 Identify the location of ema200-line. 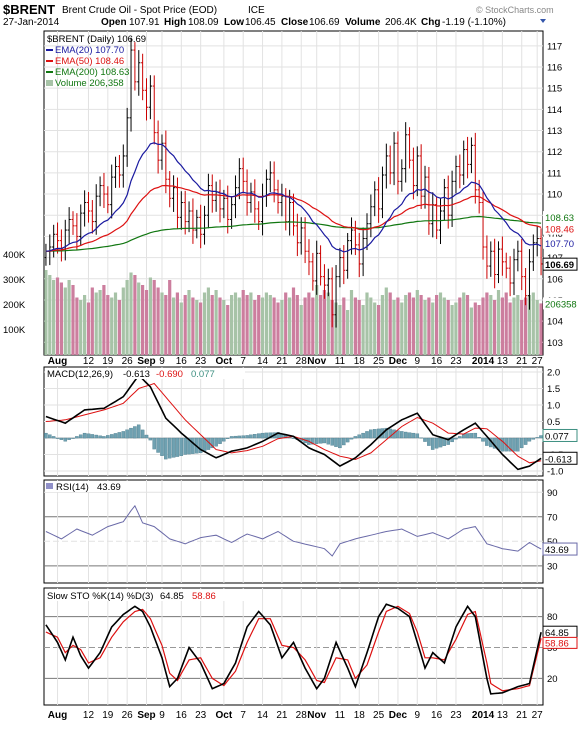
(293, 233).